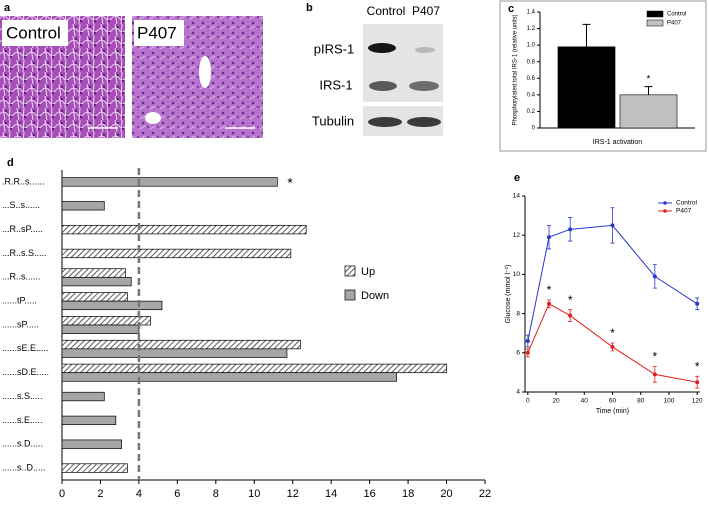  I want to click on y-tick-label: 6, so click(518, 353).